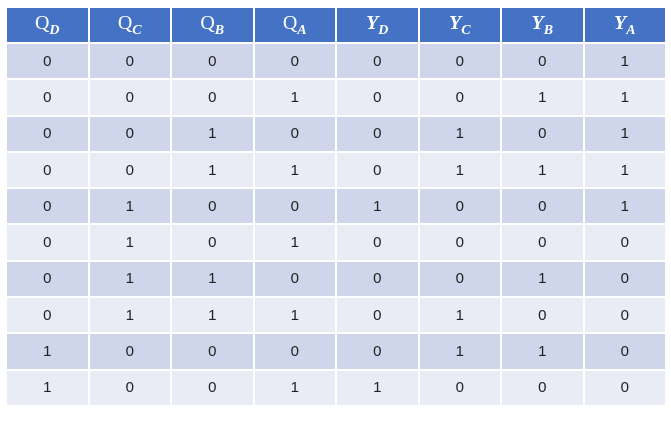  What do you see at coordinates (631, 30) in the screenshot?
I see `header-subscript: A` at bounding box center [631, 30].